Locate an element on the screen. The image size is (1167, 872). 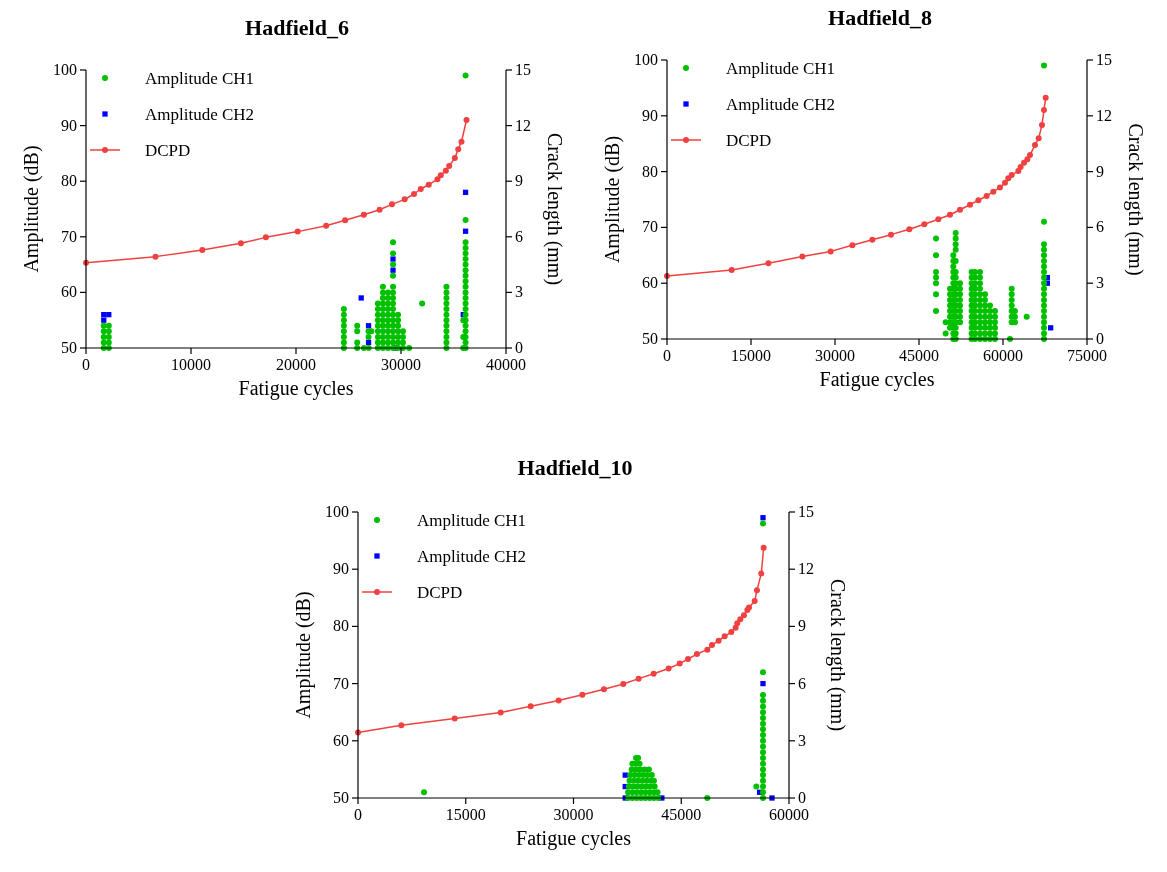
chart-title: Hadfield_10 is located at coordinates (575, 467).